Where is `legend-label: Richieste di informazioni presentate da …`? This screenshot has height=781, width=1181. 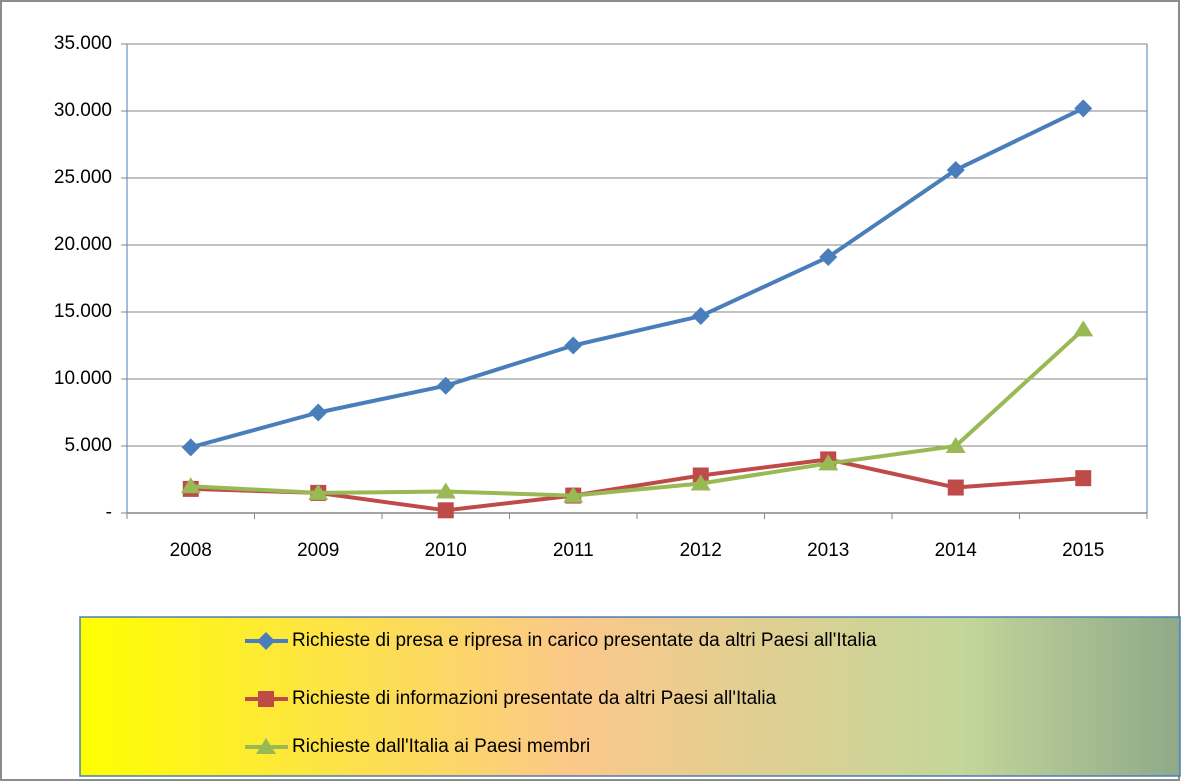
legend-label: Richieste di informazioni presentate da … is located at coordinates (534, 698).